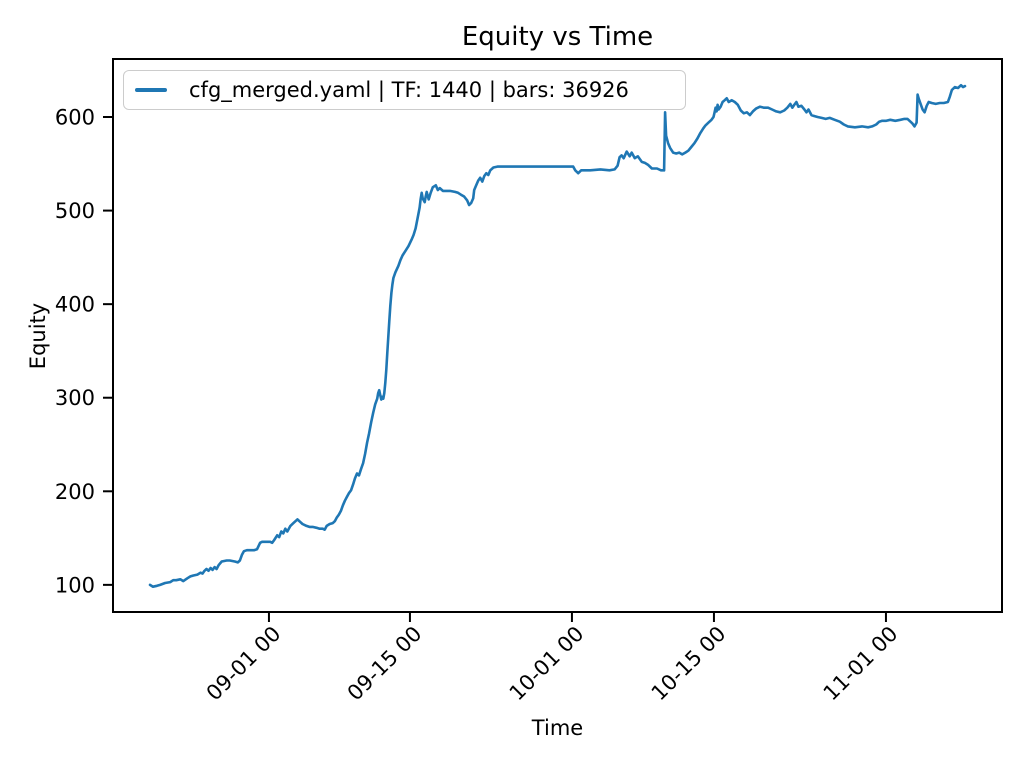 The image size is (1024, 768). Describe the element at coordinates (409, 90) in the screenshot. I see `legend-entry-label: cfg_merged.yaml | TF: 1440 | bars: 36926` at that location.